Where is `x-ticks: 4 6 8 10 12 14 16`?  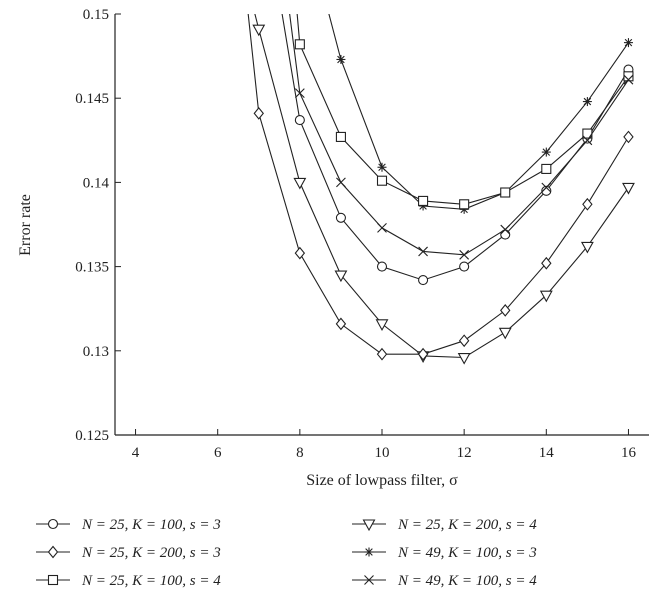 x-ticks: 4 6 8 10 12 14 16 is located at coordinates (384, 445).